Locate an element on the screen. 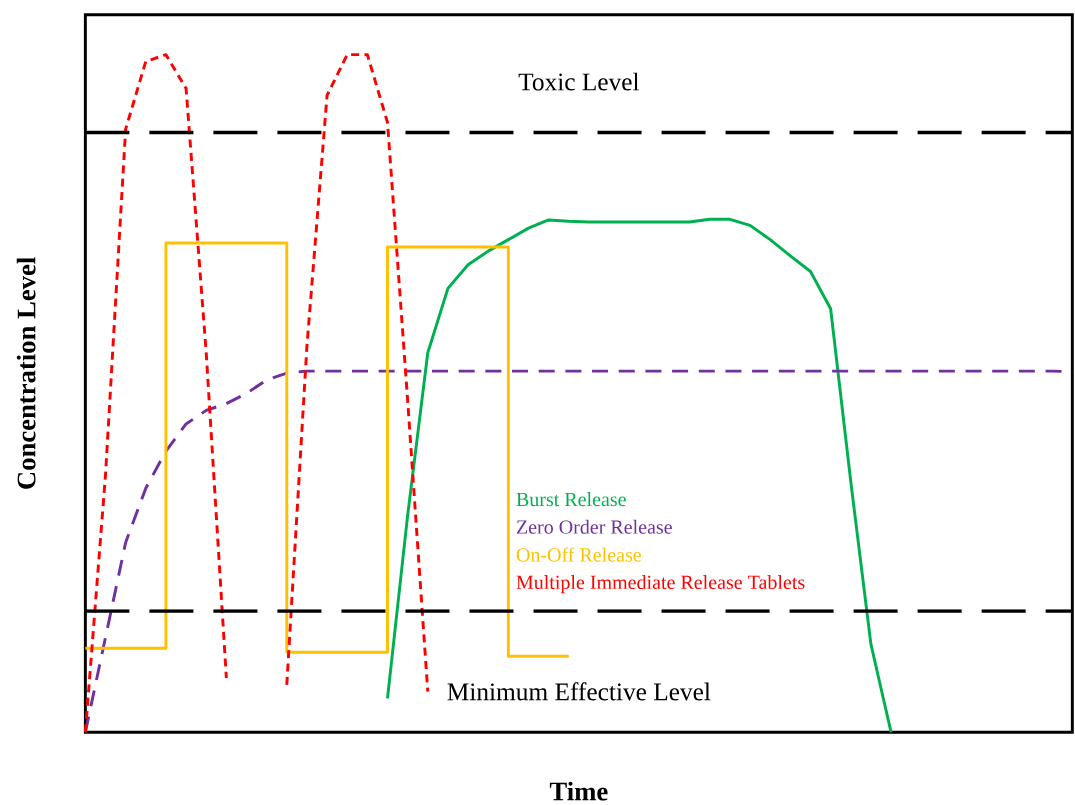  text: Multiple Immediate Release Tablets is located at coordinates (660, 584).